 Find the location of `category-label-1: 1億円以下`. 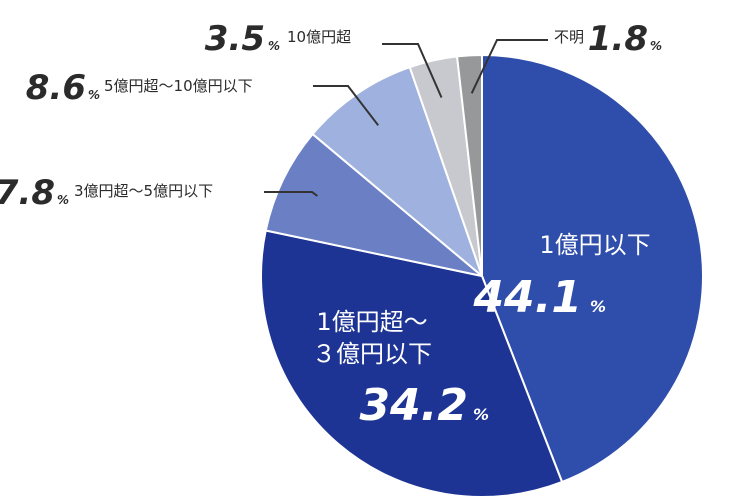

category-label-1: 1億円以下 is located at coordinates (594, 245).